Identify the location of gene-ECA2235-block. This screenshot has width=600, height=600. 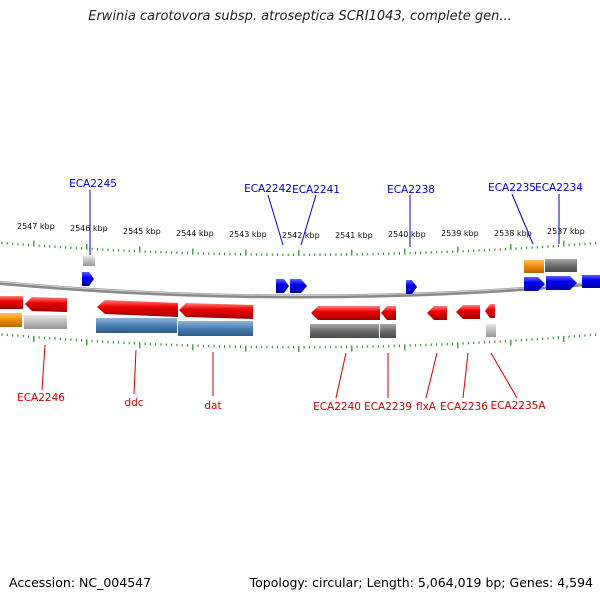
(534, 266).